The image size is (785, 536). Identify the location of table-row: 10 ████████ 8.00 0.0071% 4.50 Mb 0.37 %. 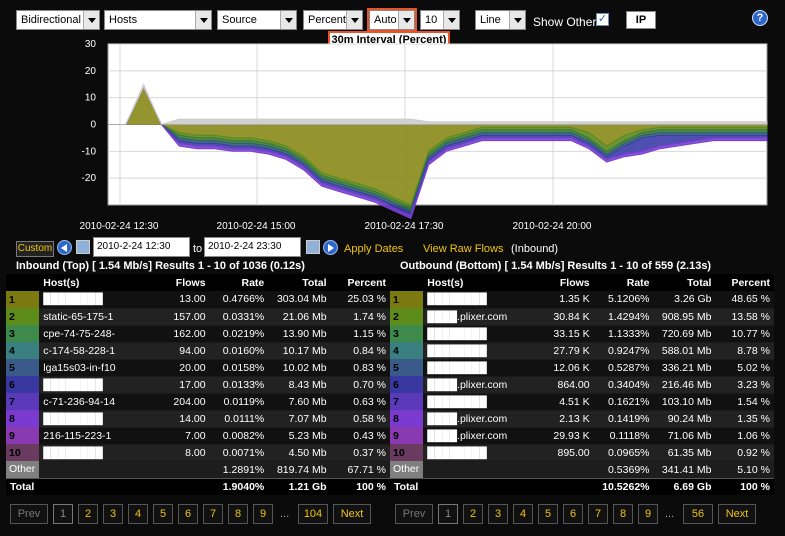
(198, 453).